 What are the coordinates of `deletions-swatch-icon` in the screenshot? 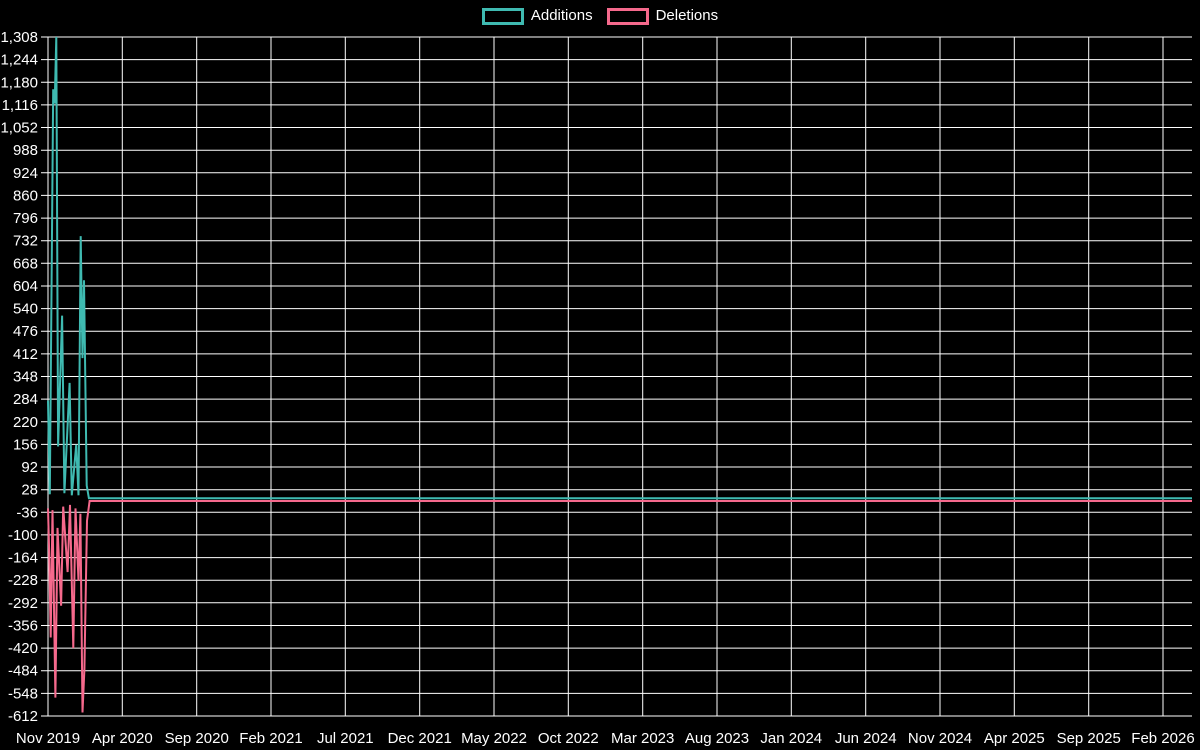 It's located at (627, 16).